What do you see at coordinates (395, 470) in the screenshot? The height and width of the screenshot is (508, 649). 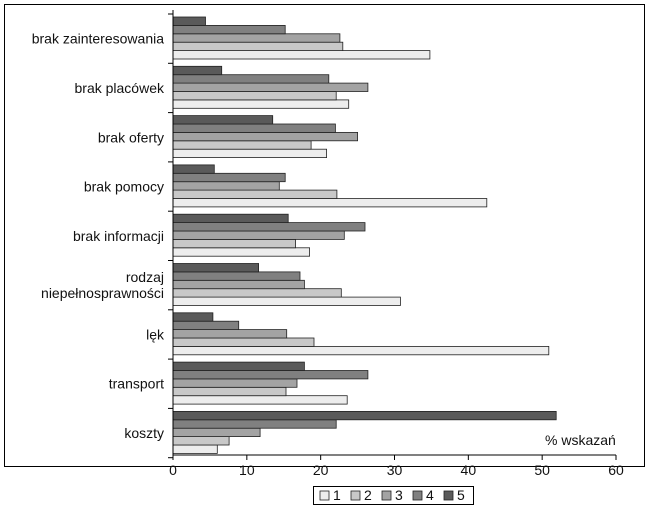 I see `x-tick-label: 30` at bounding box center [395, 470].